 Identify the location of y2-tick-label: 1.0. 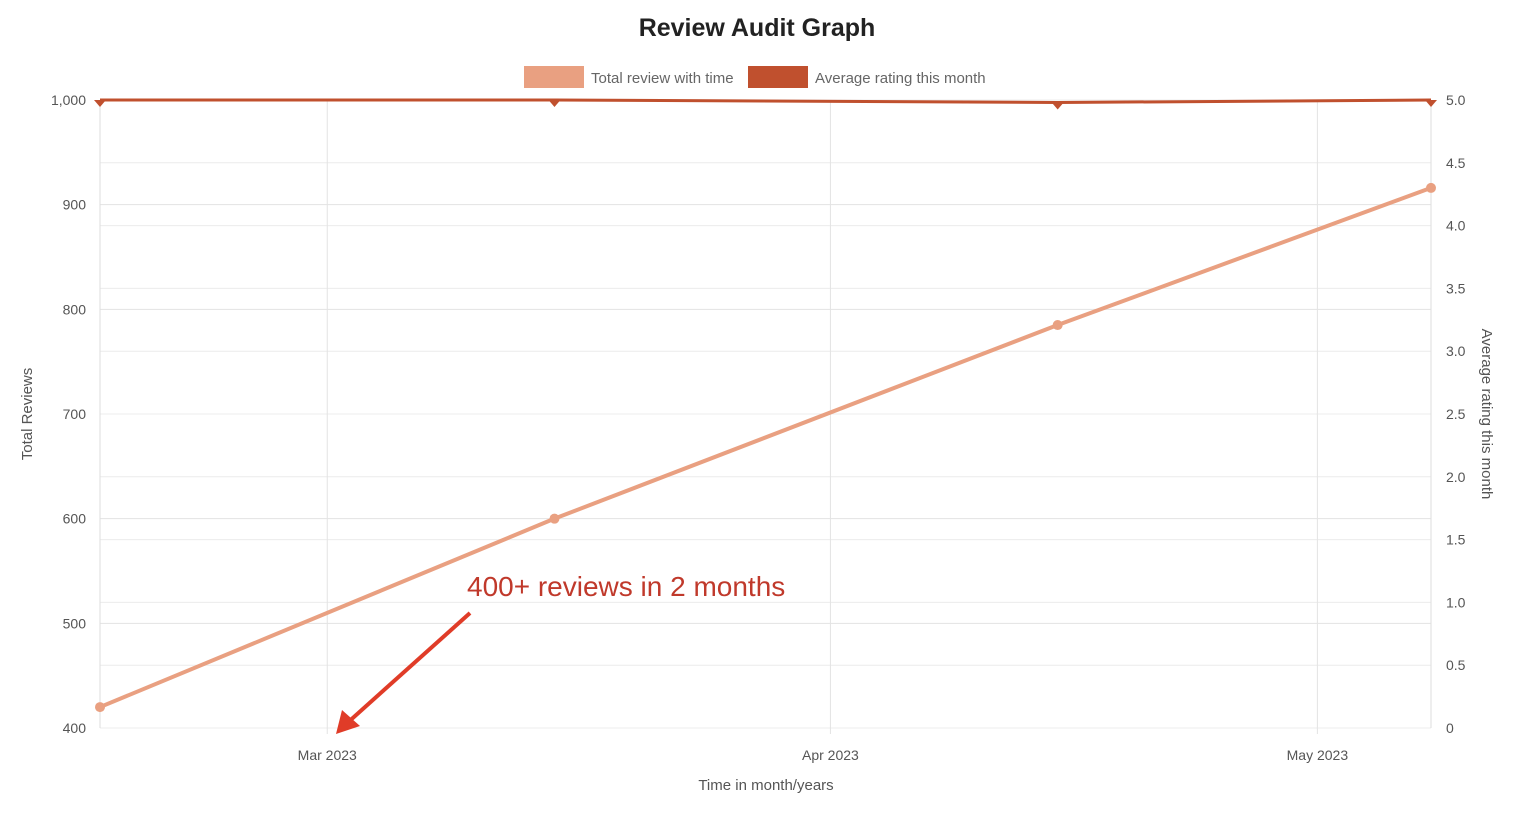
(1456, 602).